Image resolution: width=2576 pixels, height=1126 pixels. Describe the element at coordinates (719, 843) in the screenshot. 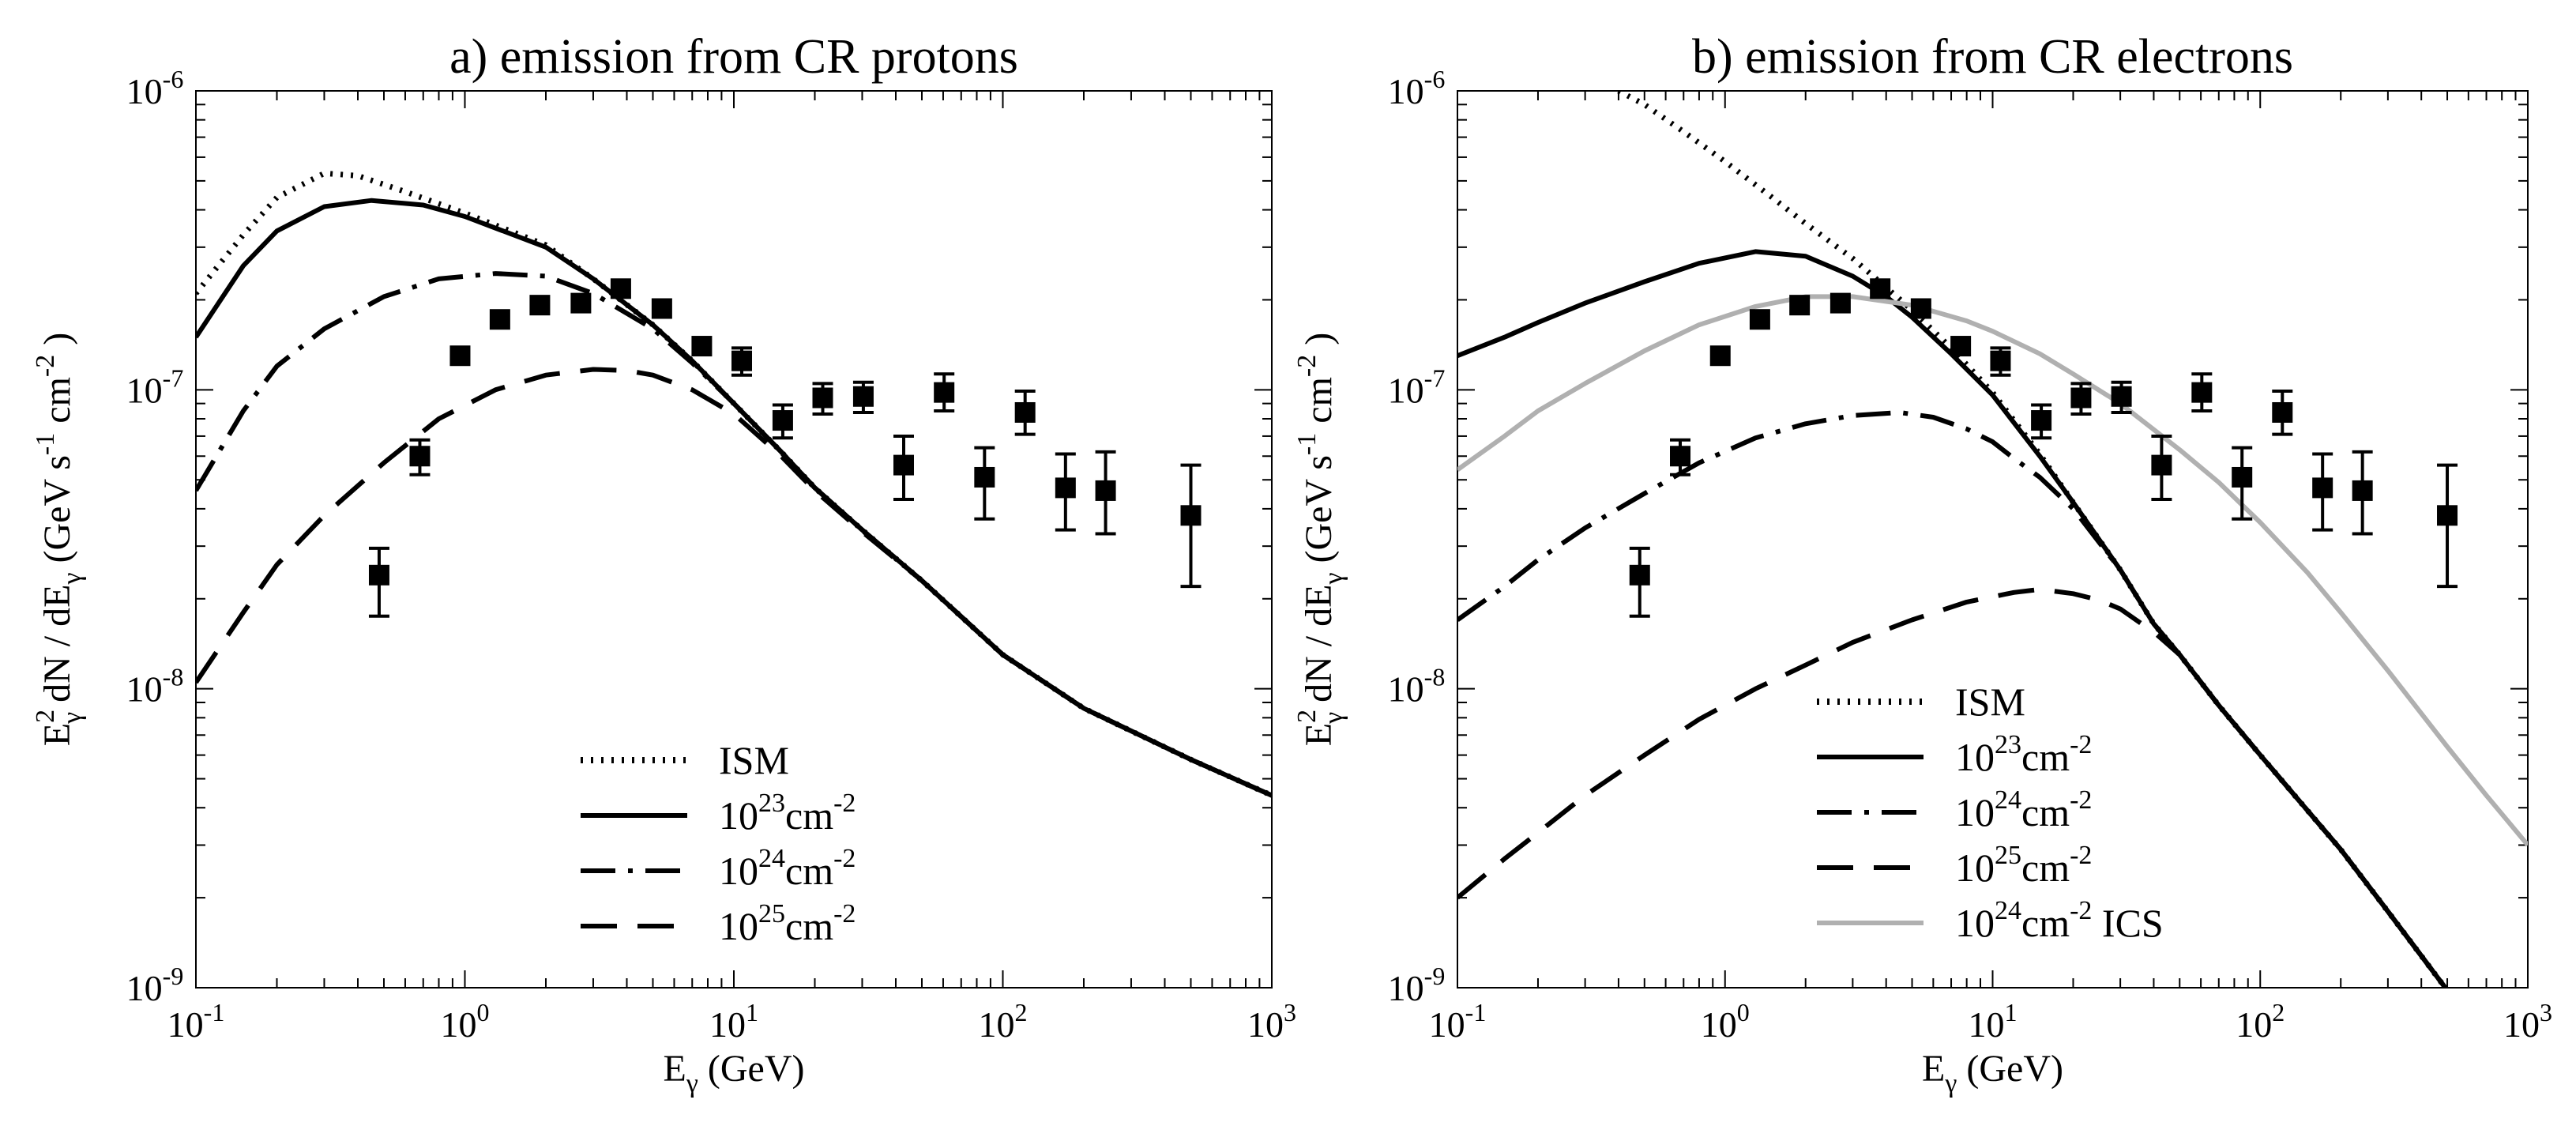

I see `legend: ISM 1023cm-2 1024cm-2 1025cm-2` at that location.